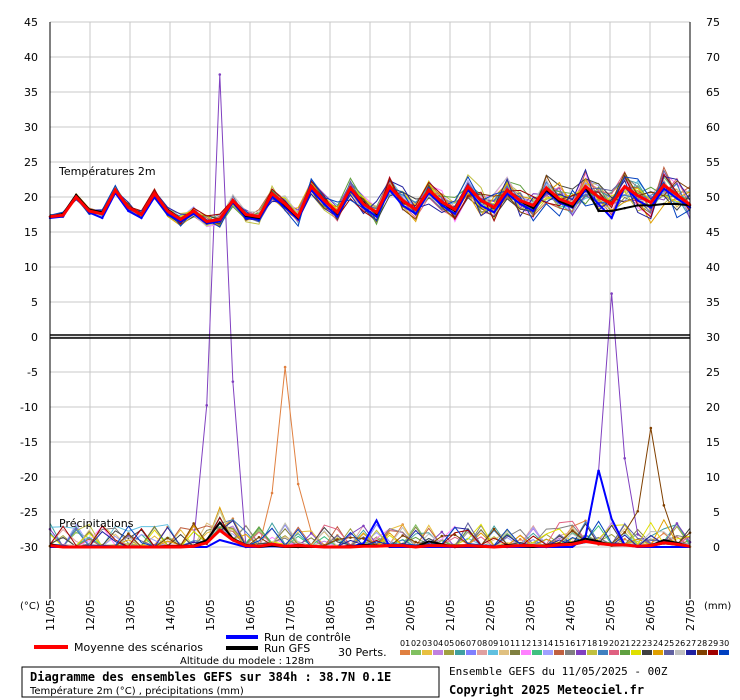  What do you see at coordinates (713, 162) in the screenshot?
I see `right-tick-label: 55` at bounding box center [713, 162].